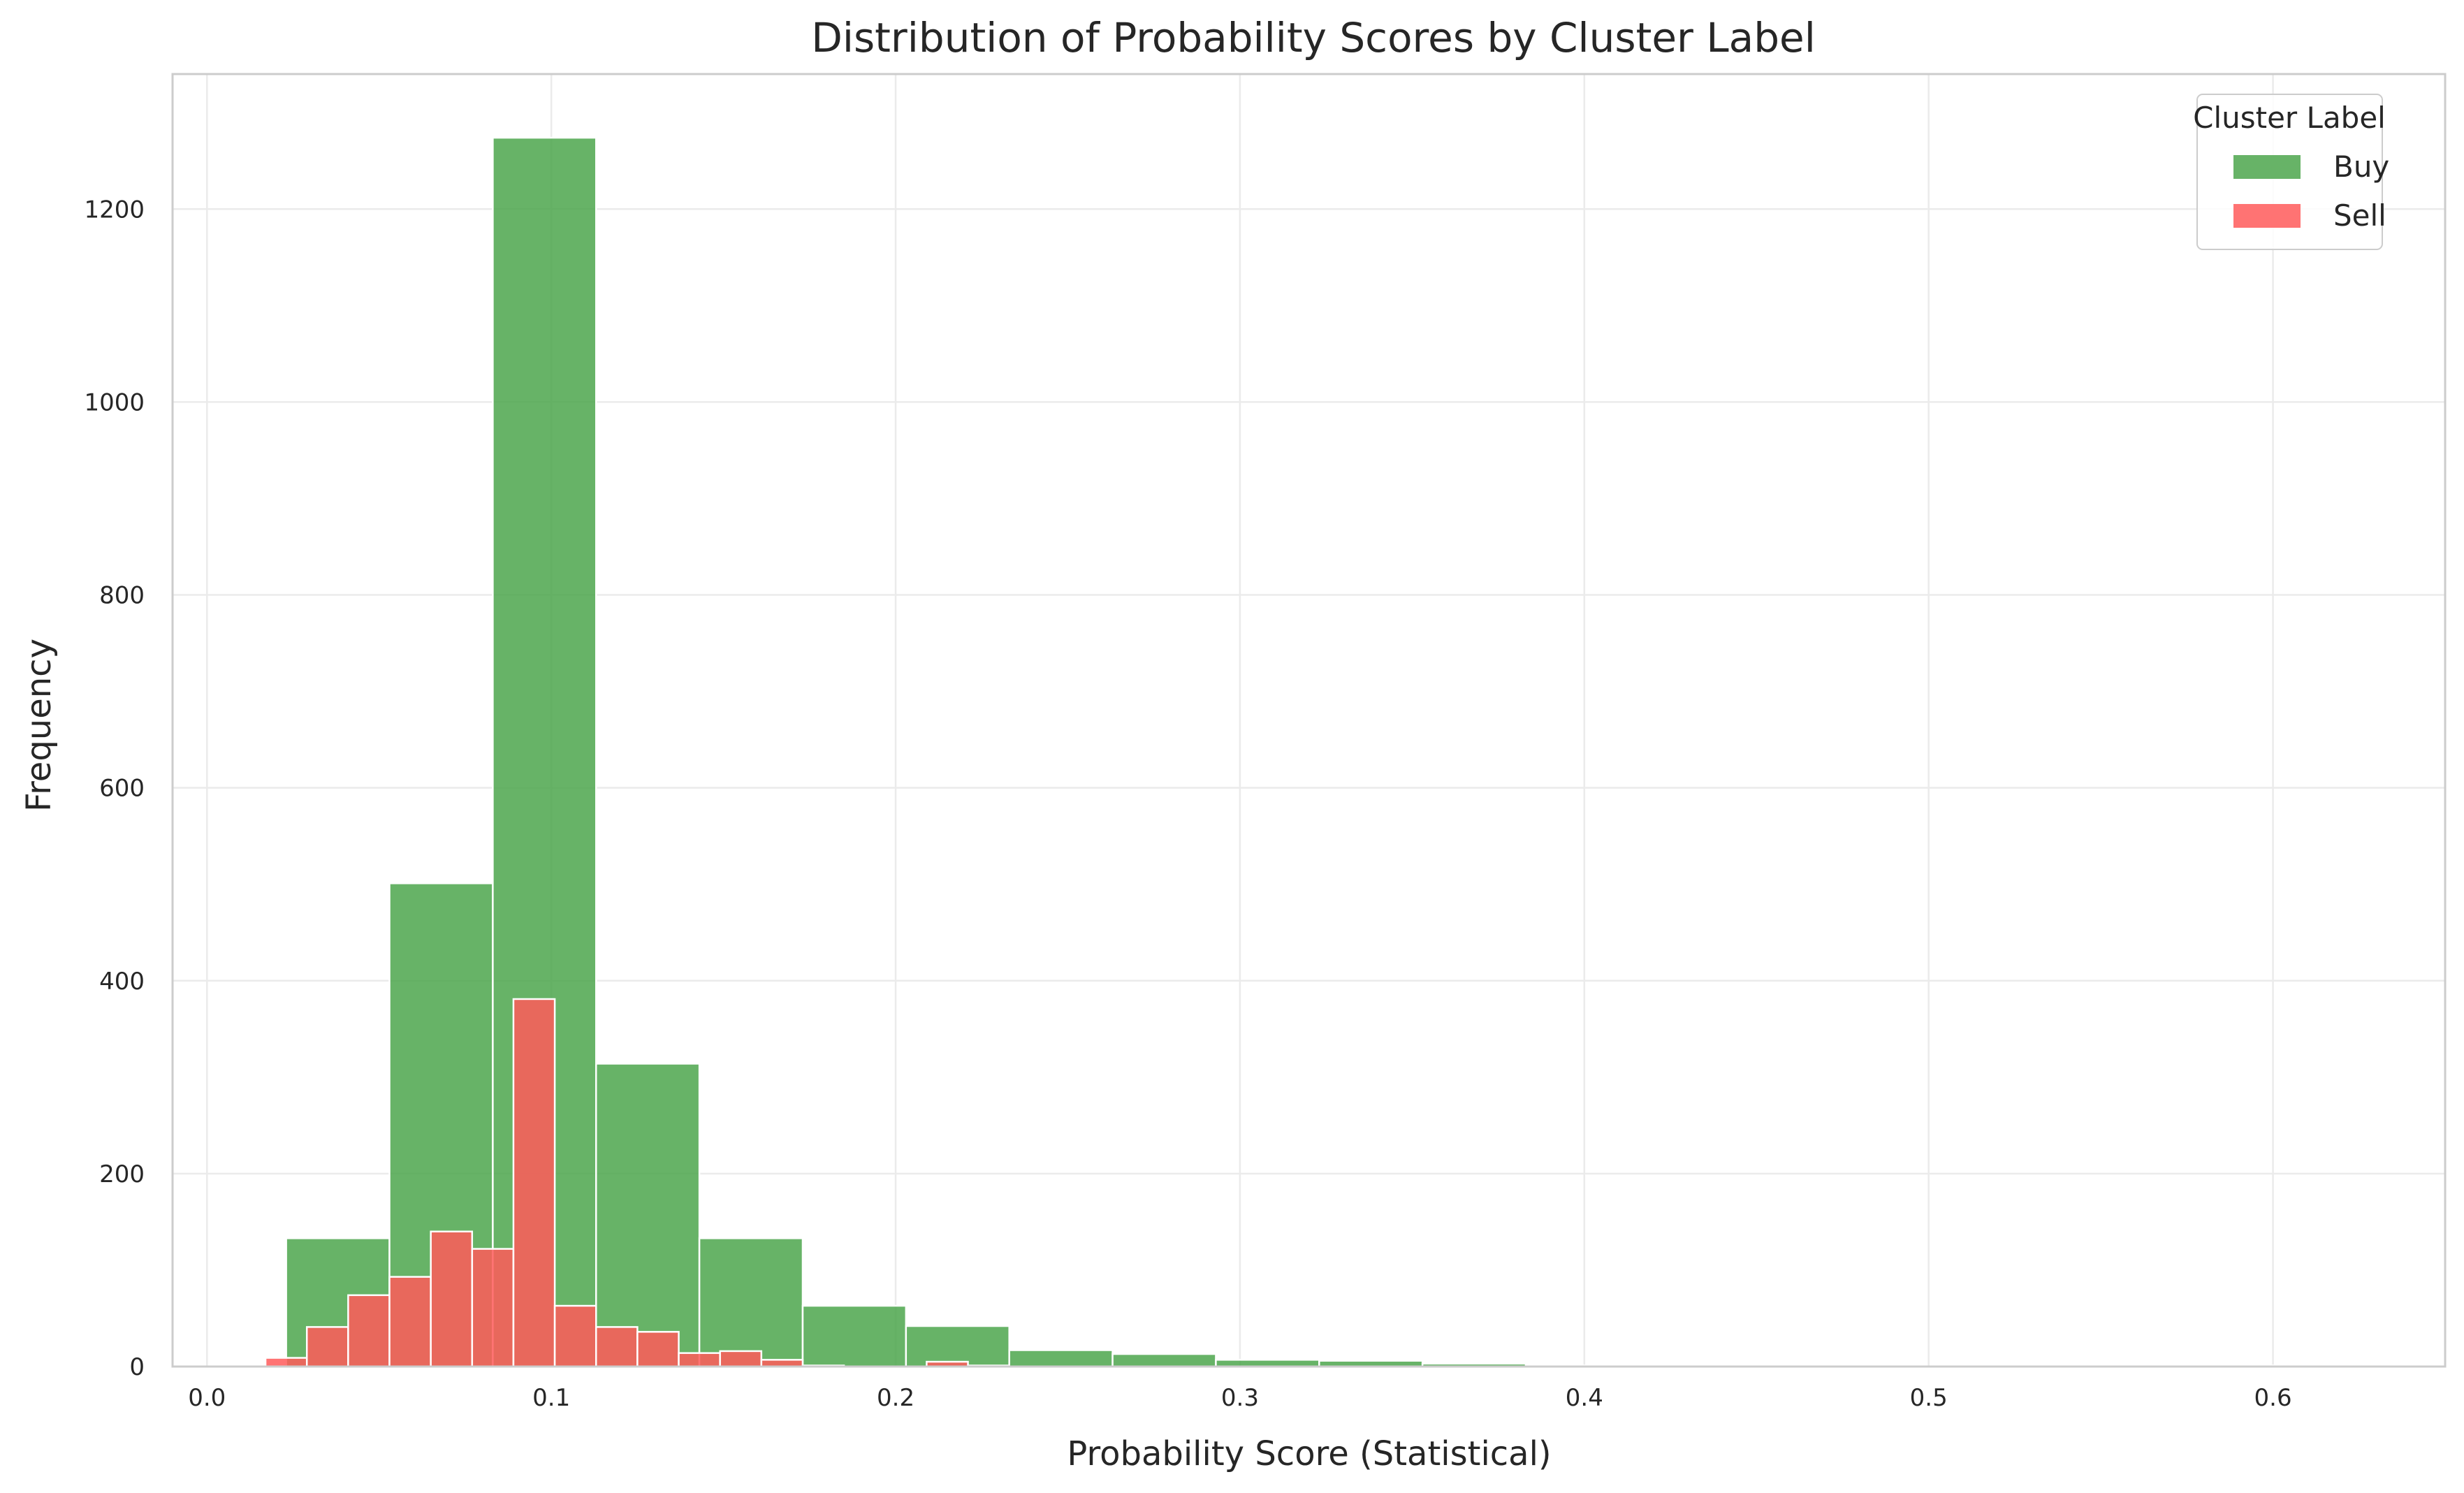 Image resolution: width=2464 pixels, height=1493 pixels. Describe the element at coordinates (1309, 1453) in the screenshot. I see `x-axis-title: Probability Score (Statistical)` at that location.